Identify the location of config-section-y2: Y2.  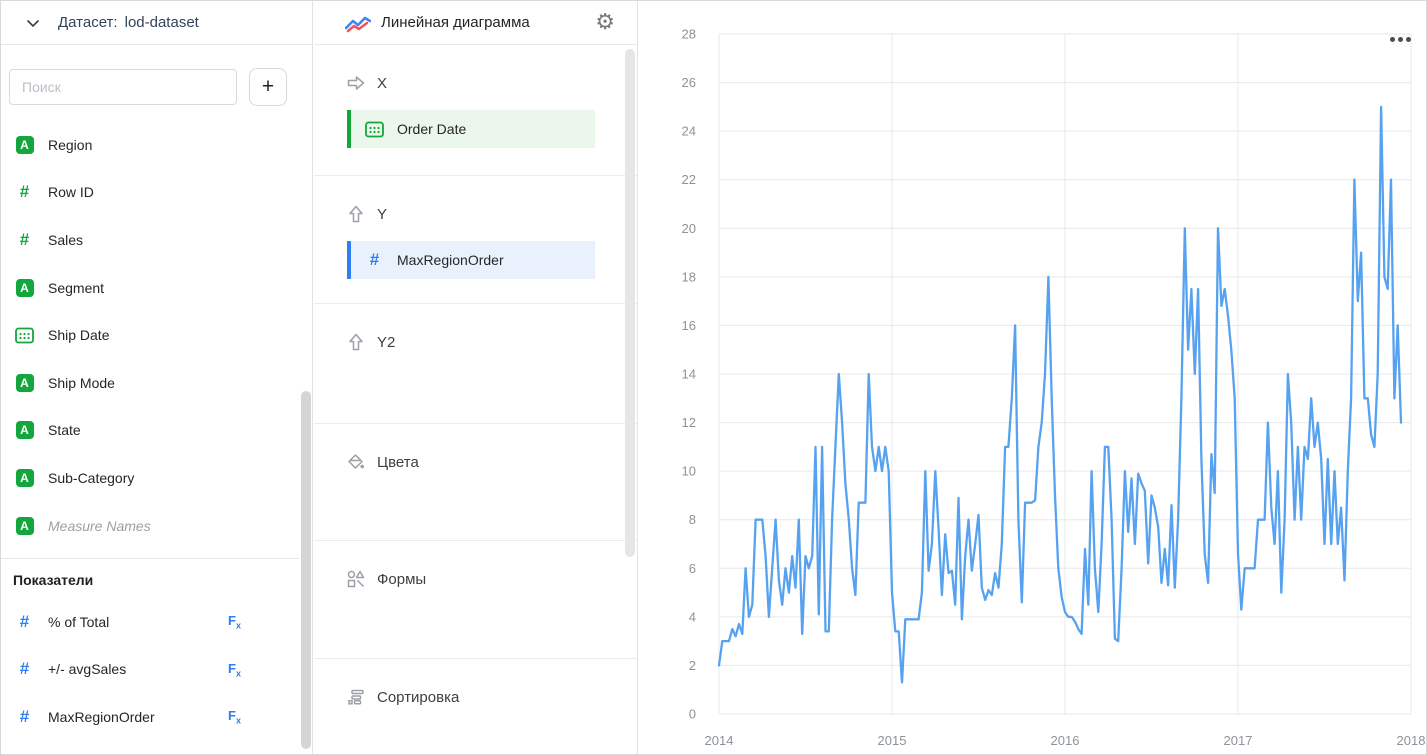
(475, 364).